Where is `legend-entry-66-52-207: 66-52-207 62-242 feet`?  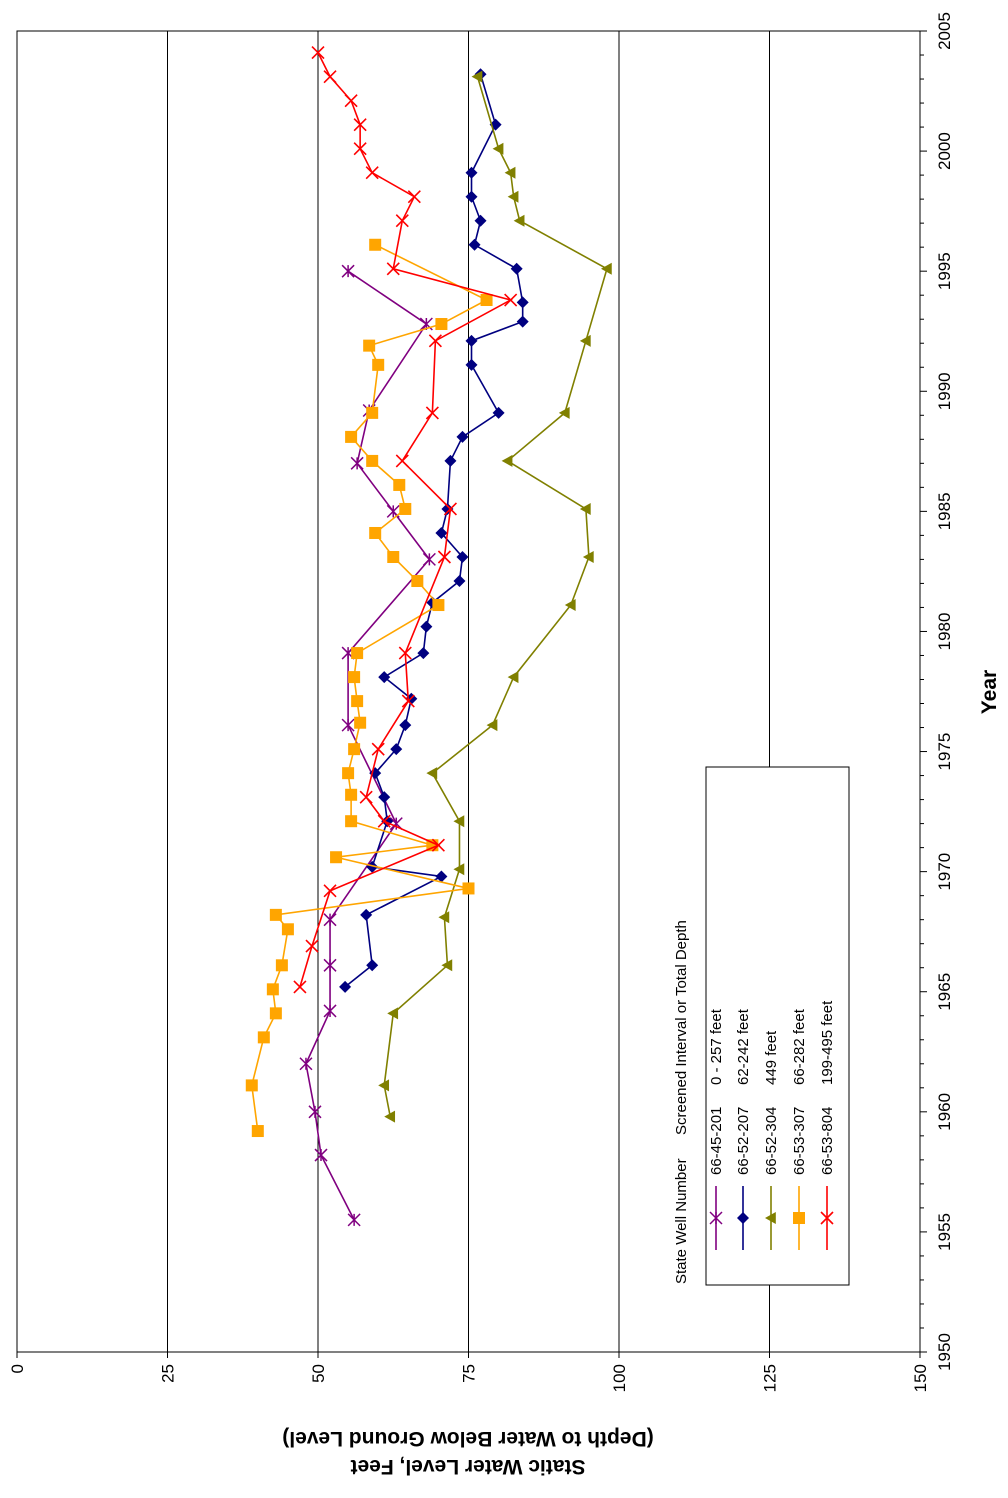 legend-entry-66-52-207: 66-52-207 62-242 feet is located at coordinates (743, 1129).